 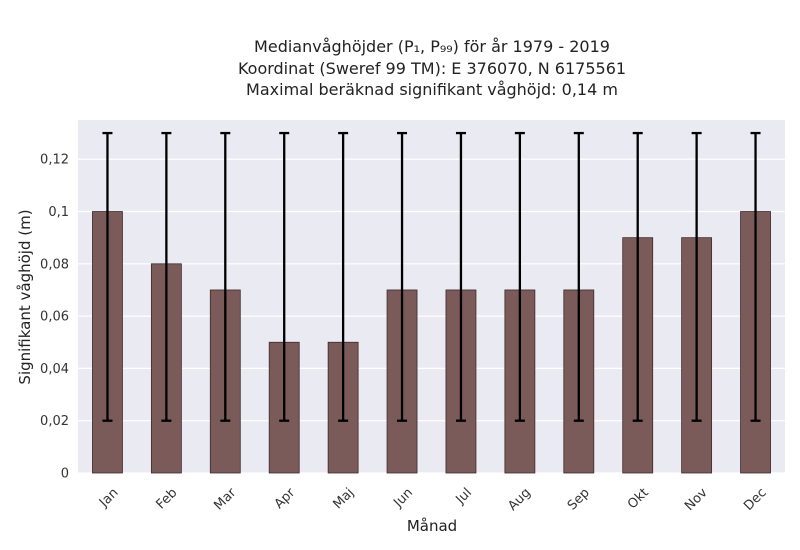 What do you see at coordinates (464, 496) in the screenshot?
I see `x-tick-label: Jul` at bounding box center [464, 496].